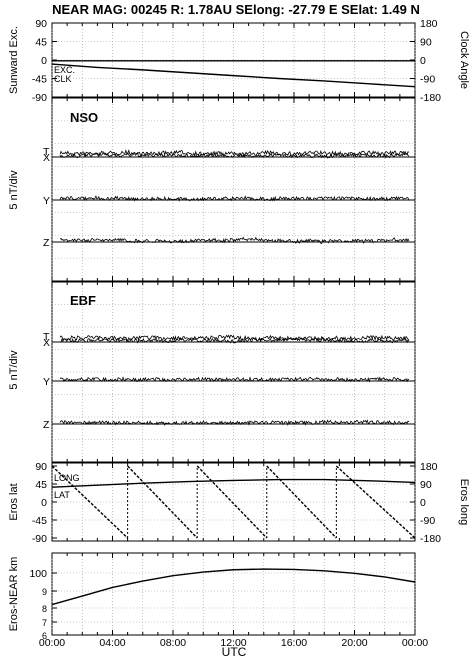  Describe the element at coordinates (14, 501) in the screenshot. I see `eros-lat-ylabel: Eros lat` at that location.